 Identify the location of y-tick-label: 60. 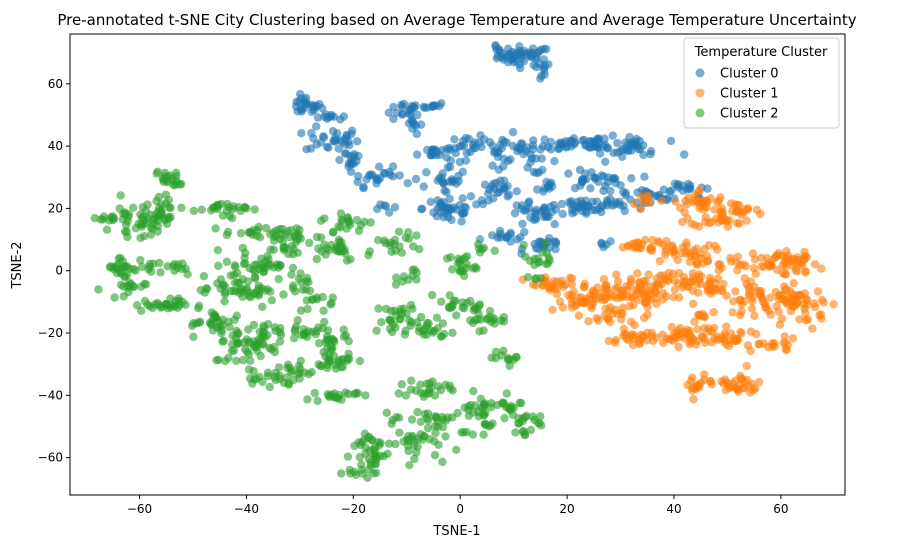
(55, 84).